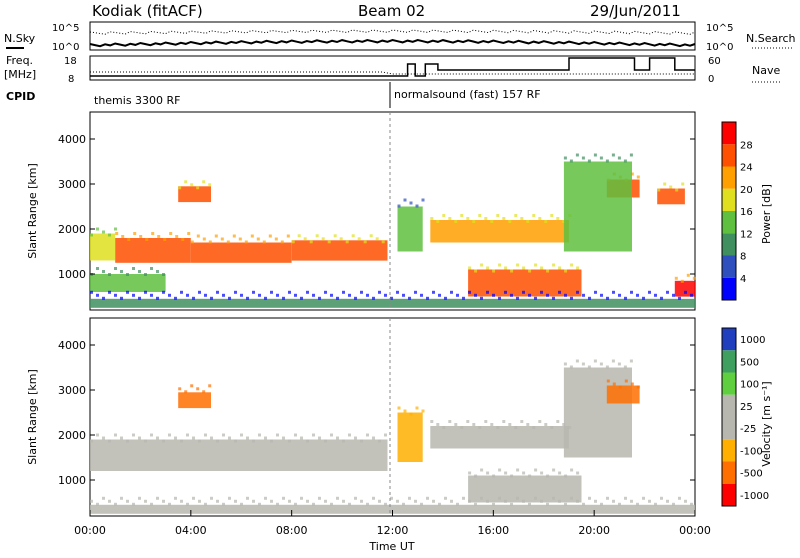  I want to click on noise-search-trace, so click(392, 32).